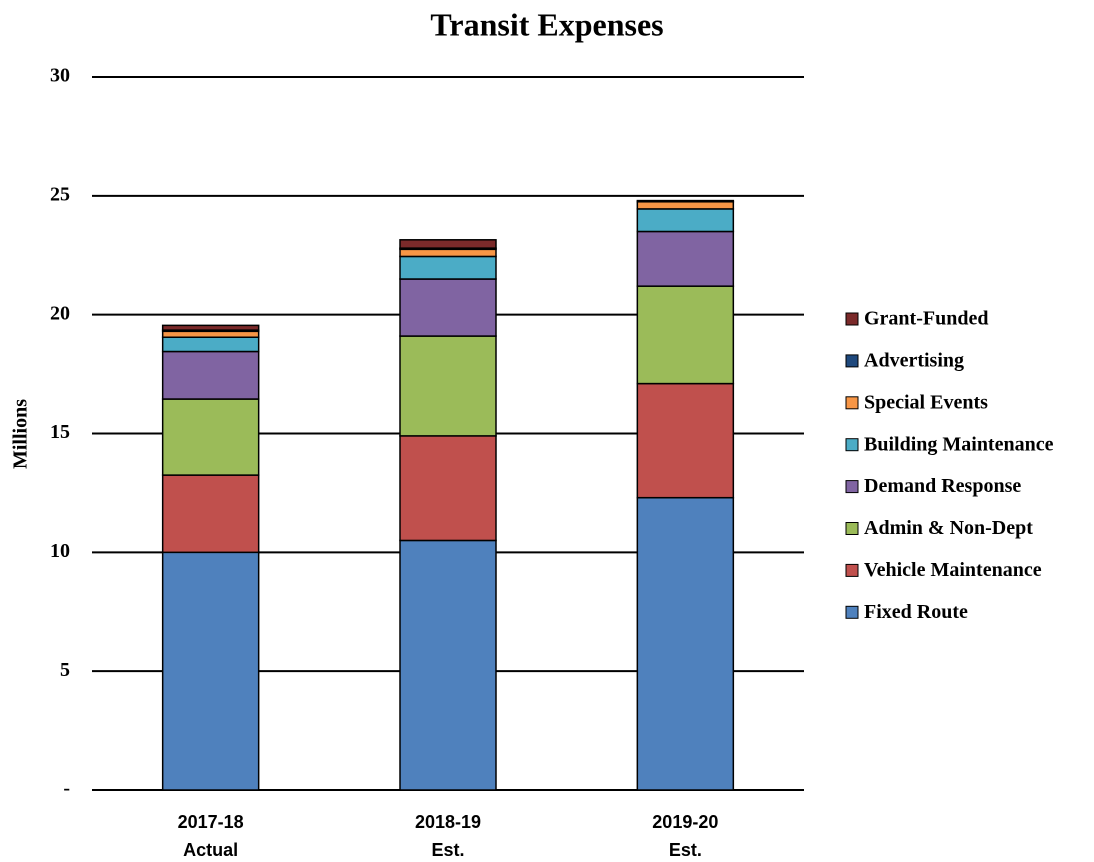 This screenshot has width=1094, height=862. What do you see at coordinates (953, 570) in the screenshot?
I see `legend-label: Vehicle Maintenance` at bounding box center [953, 570].